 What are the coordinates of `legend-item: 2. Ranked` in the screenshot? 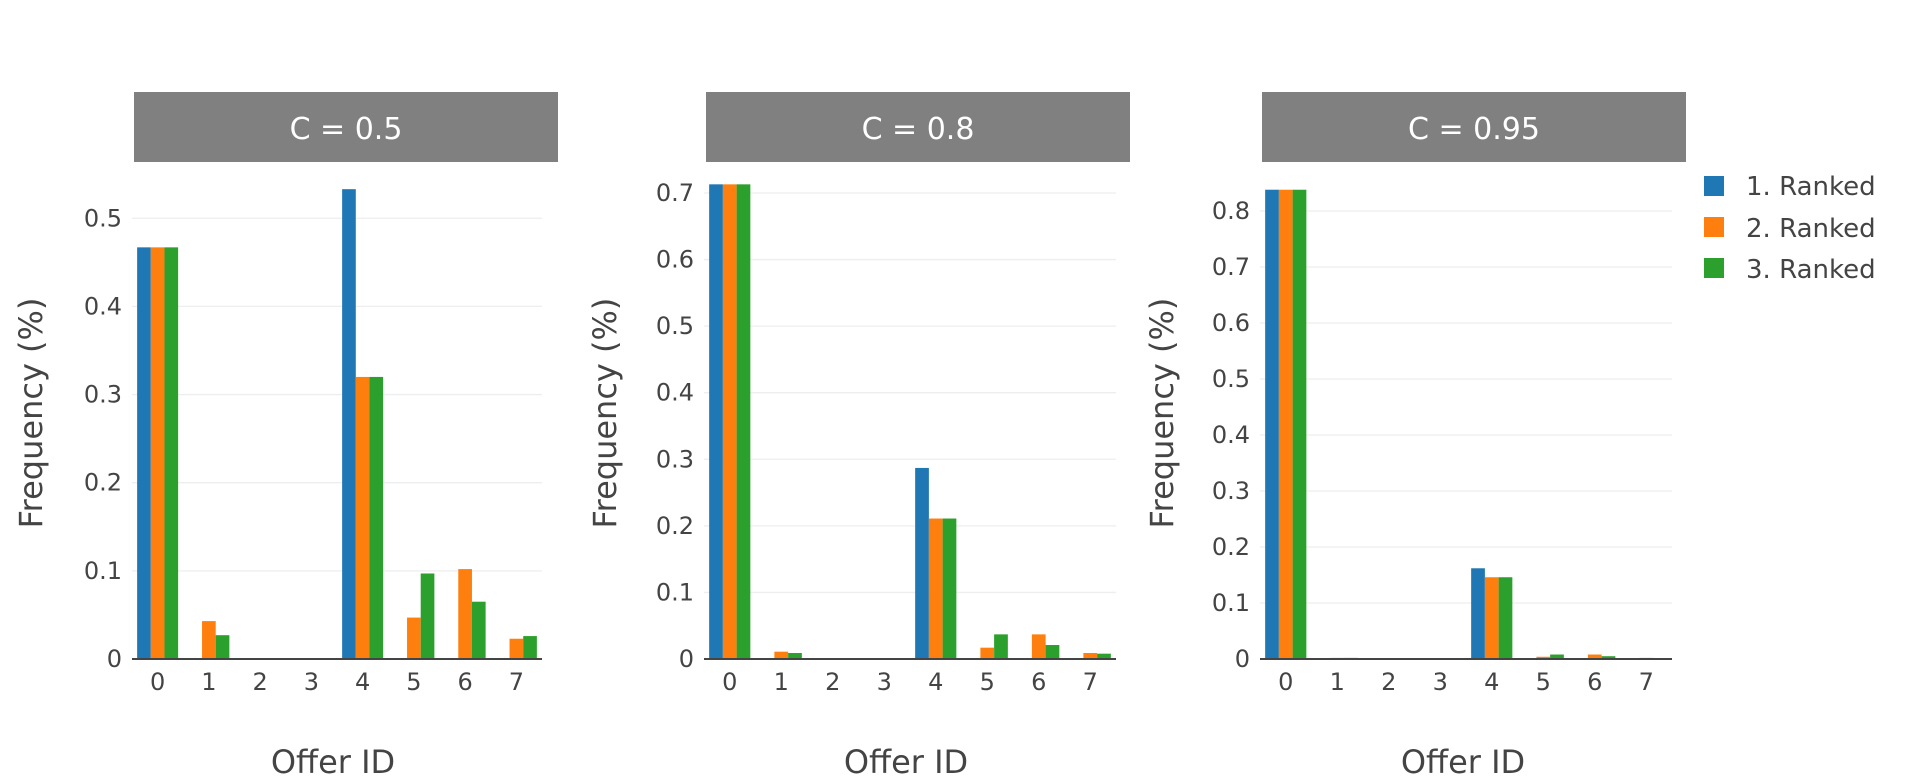 It's located at (1790, 229).